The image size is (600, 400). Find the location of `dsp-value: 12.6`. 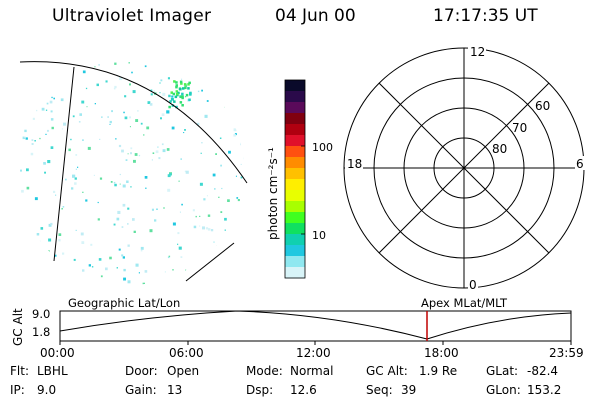

dsp-value: 12.6 is located at coordinates (303, 390).